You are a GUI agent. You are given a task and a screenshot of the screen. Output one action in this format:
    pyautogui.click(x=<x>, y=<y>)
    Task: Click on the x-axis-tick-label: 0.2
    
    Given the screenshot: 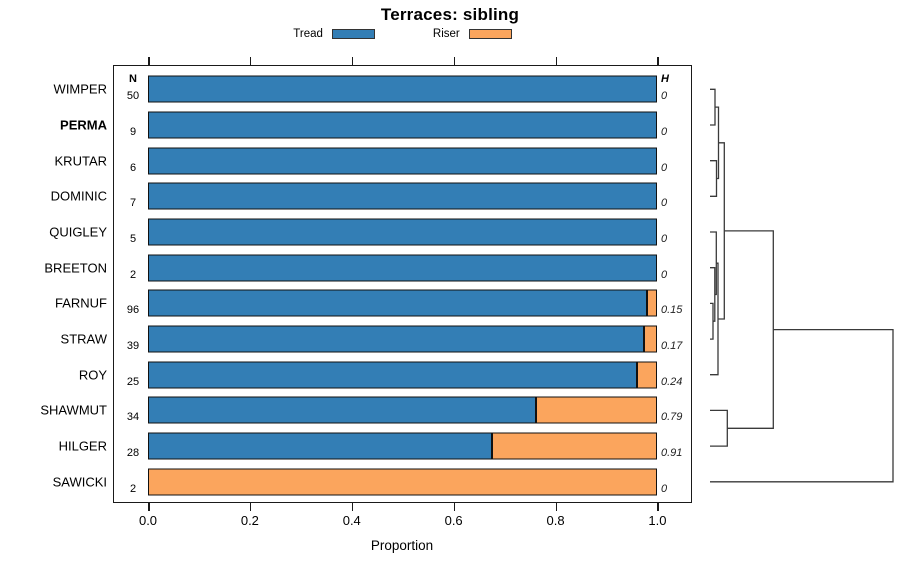 What is the action you would take?
    pyautogui.click(x=249, y=520)
    